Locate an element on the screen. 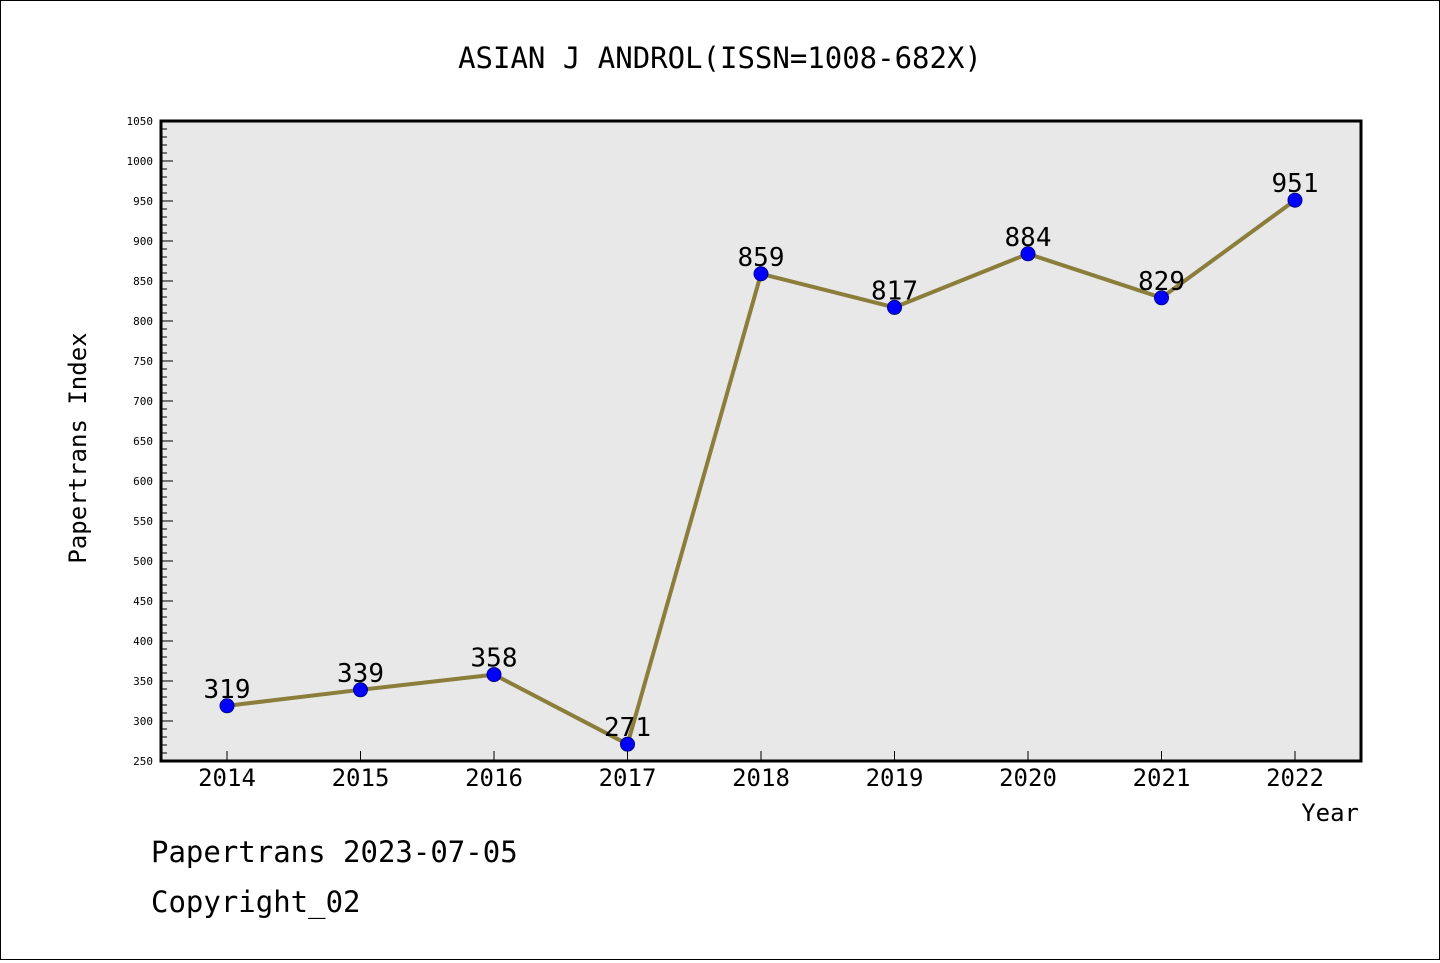 The image size is (1440, 963). y-tick-label: 350 is located at coordinates (143, 681).